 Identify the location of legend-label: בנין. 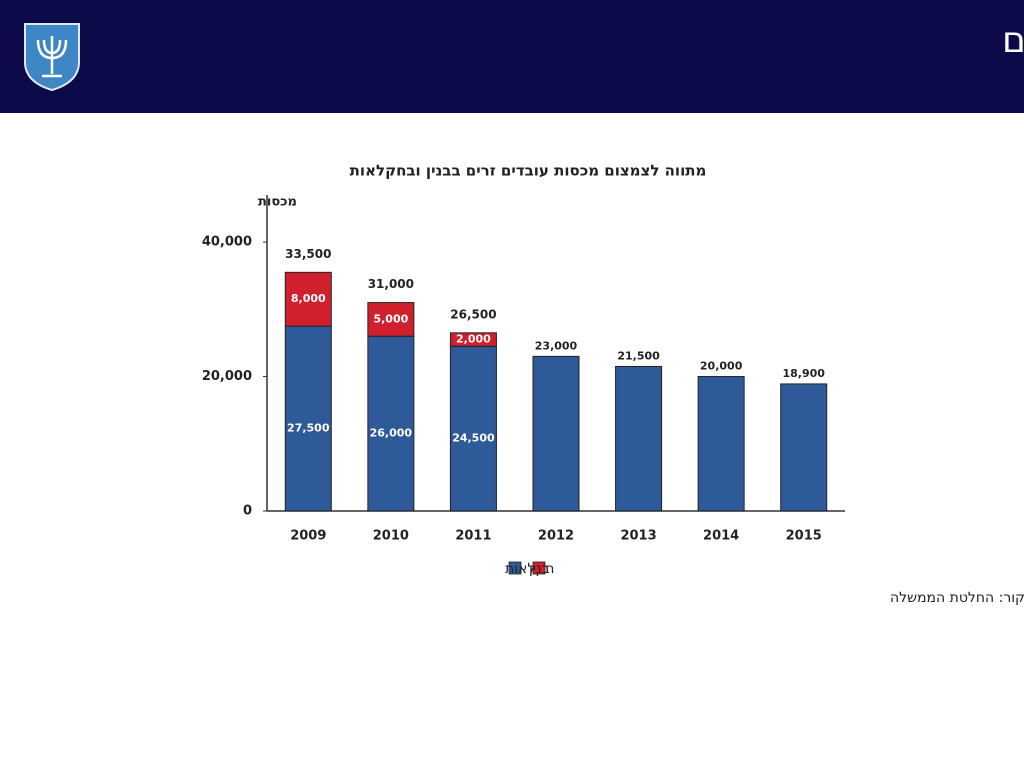
(539, 569).